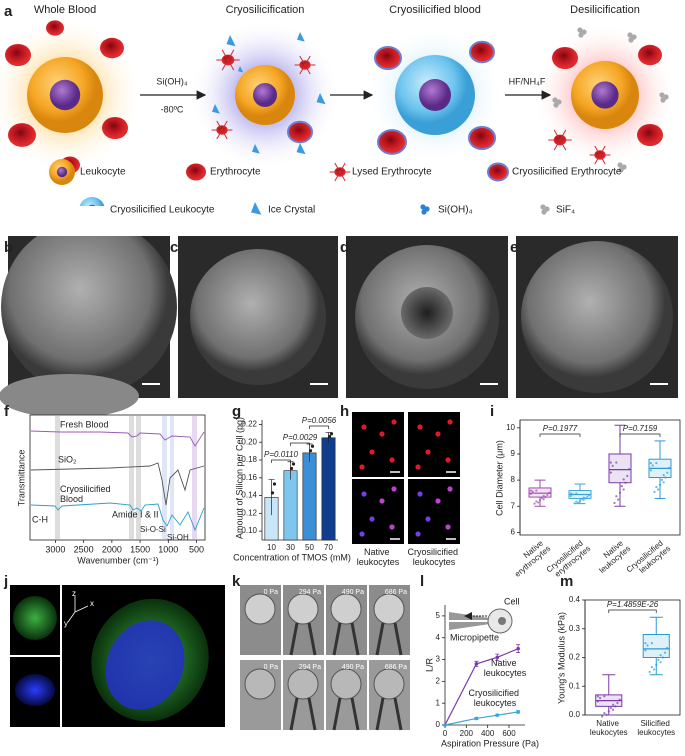  I want to click on legend-label: Erythrocyte, so click(235, 172).